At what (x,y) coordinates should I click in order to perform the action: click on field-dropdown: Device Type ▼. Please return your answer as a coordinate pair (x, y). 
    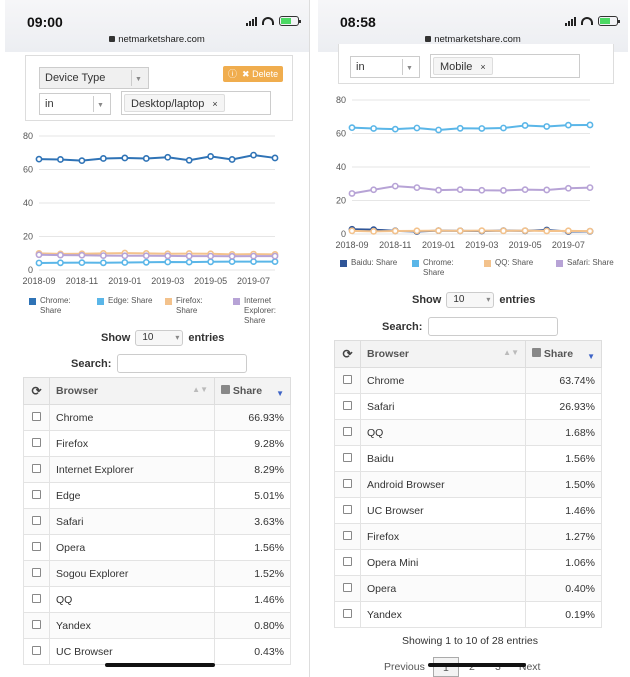
    Looking at the image, I should click on (94, 78).